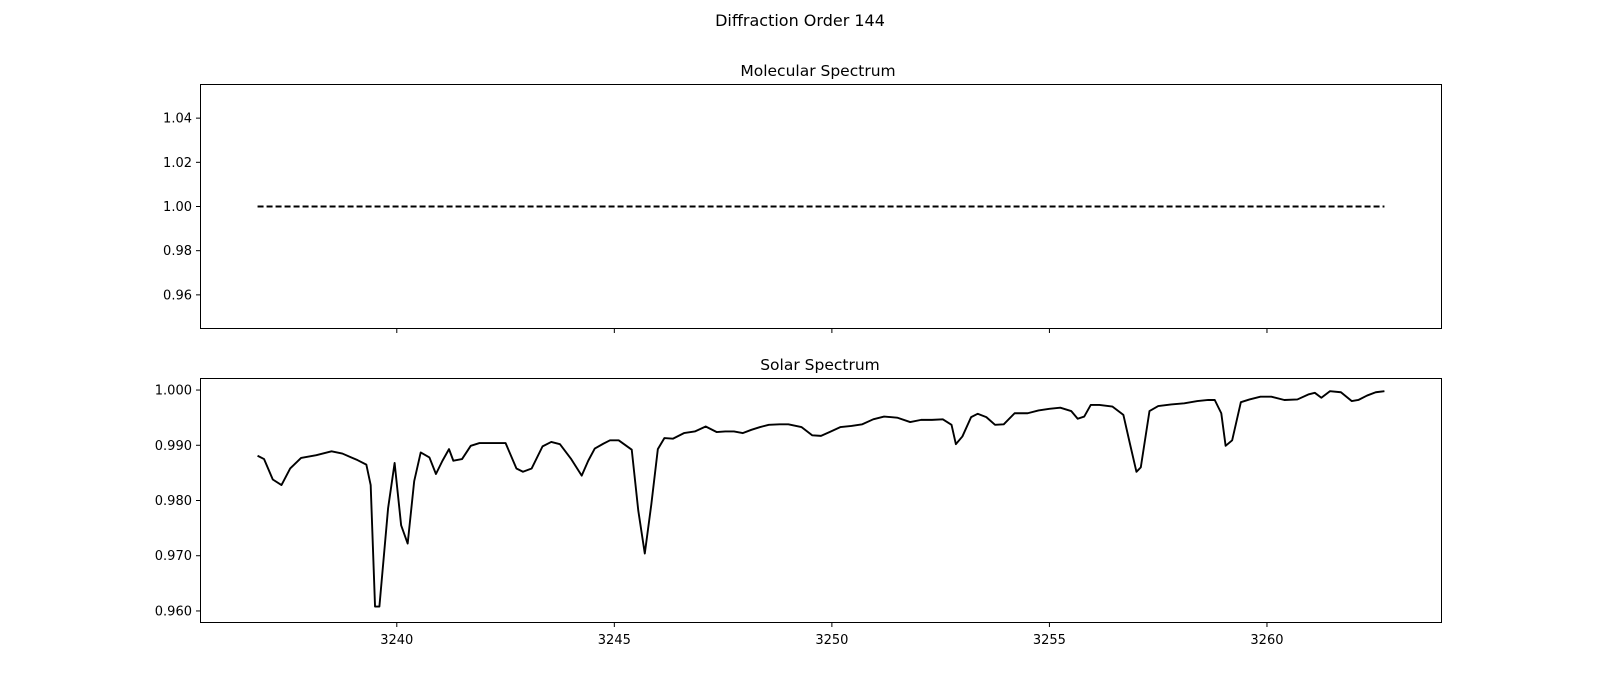 The height and width of the screenshot is (700, 1600). What do you see at coordinates (177, 295) in the screenshot?
I see `molecular-spectrum-ytick-label-0: 0.96` at bounding box center [177, 295].